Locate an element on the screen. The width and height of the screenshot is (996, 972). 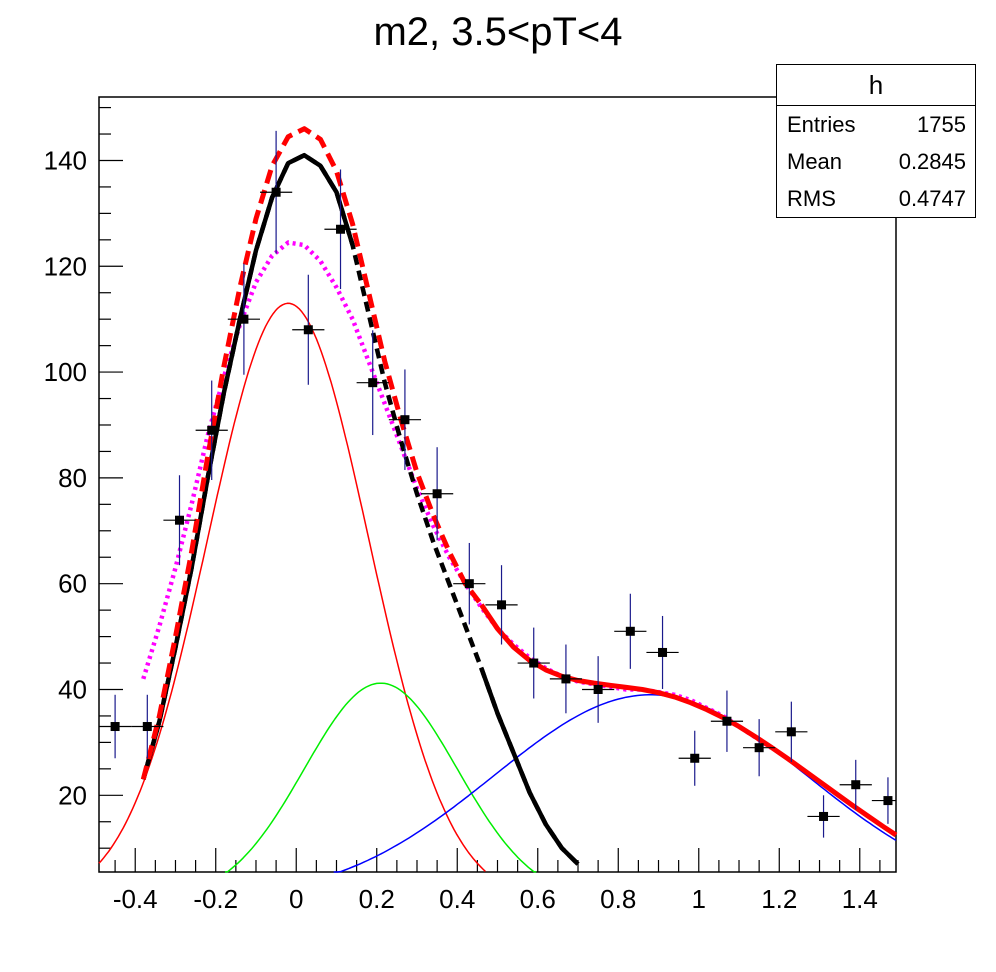
chart-title: m2, 3.5<pT<4 is located at coordinates (498, 32).